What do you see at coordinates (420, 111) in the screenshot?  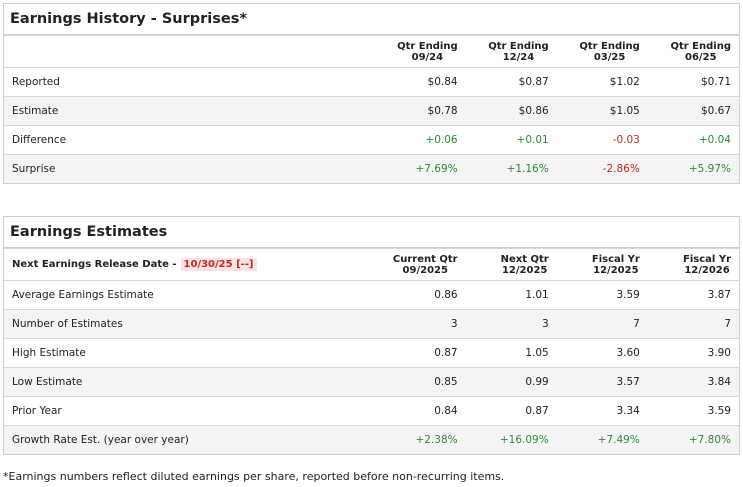 I see `cell-value: $0.78` at bounding box center [420, 111].